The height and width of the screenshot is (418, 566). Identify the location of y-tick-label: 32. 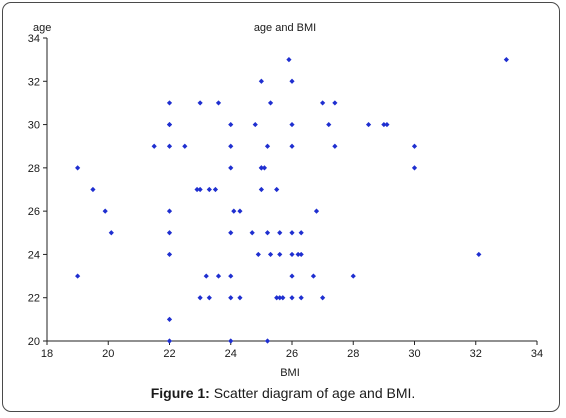
(34, 82).